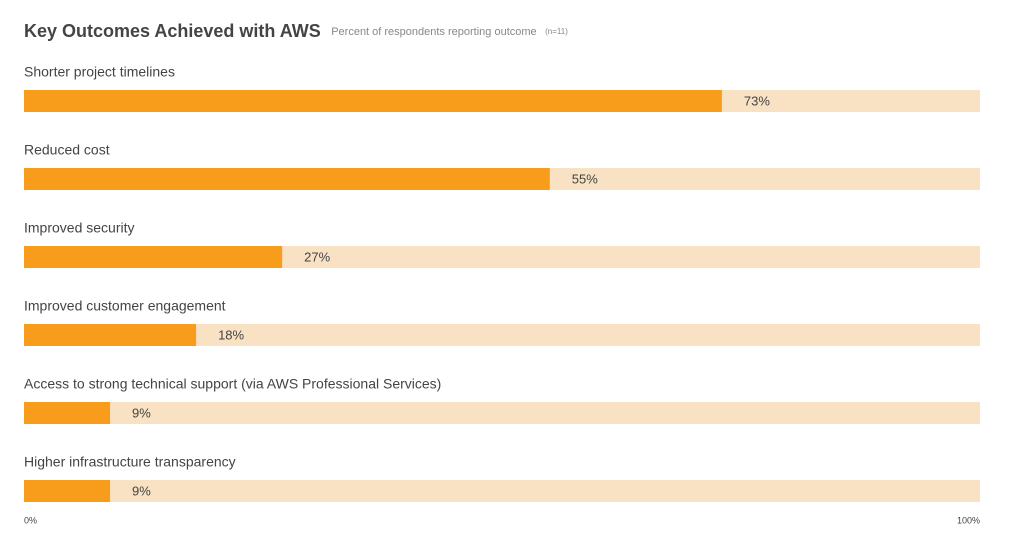 This screenshot has width=1024, height=558. Describe the element at coordinates (317, 256) in the screenshot. I see `value-label: 27%` at that location.